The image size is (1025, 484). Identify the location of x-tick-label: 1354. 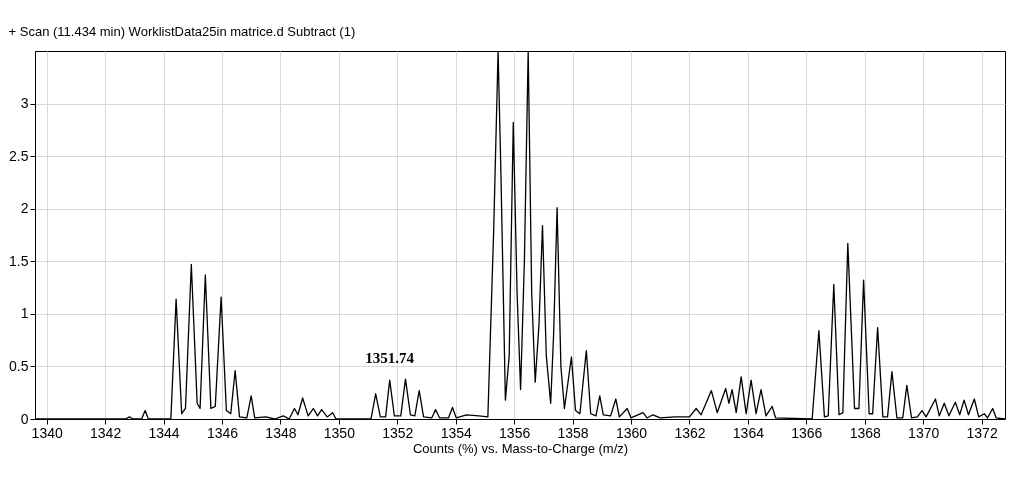
(456, 432).